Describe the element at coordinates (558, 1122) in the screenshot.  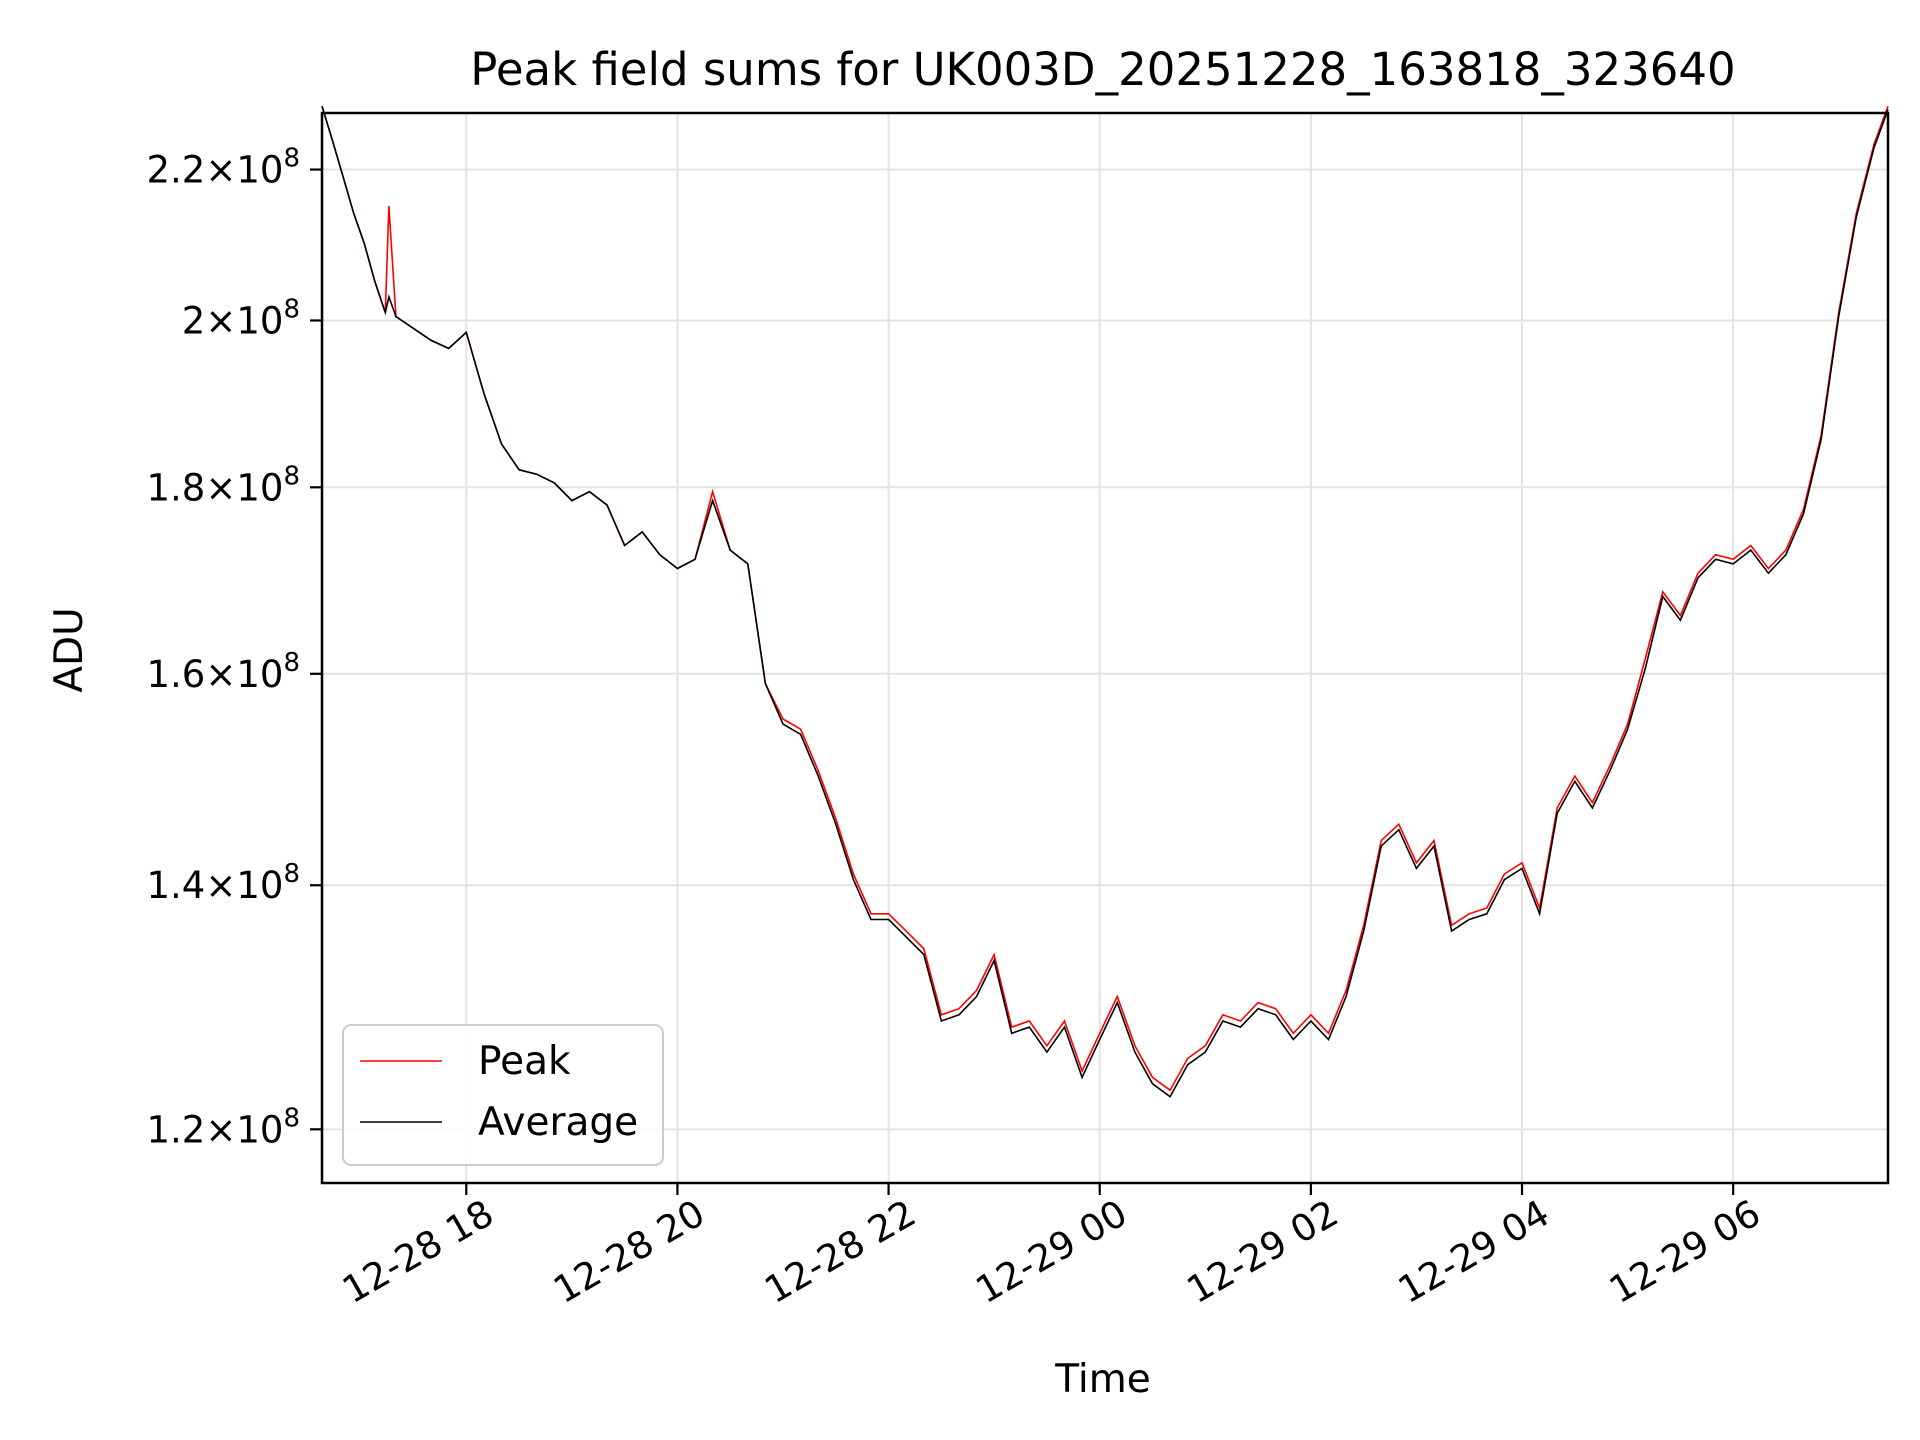
I see `legend-label-average: Average` at that location.